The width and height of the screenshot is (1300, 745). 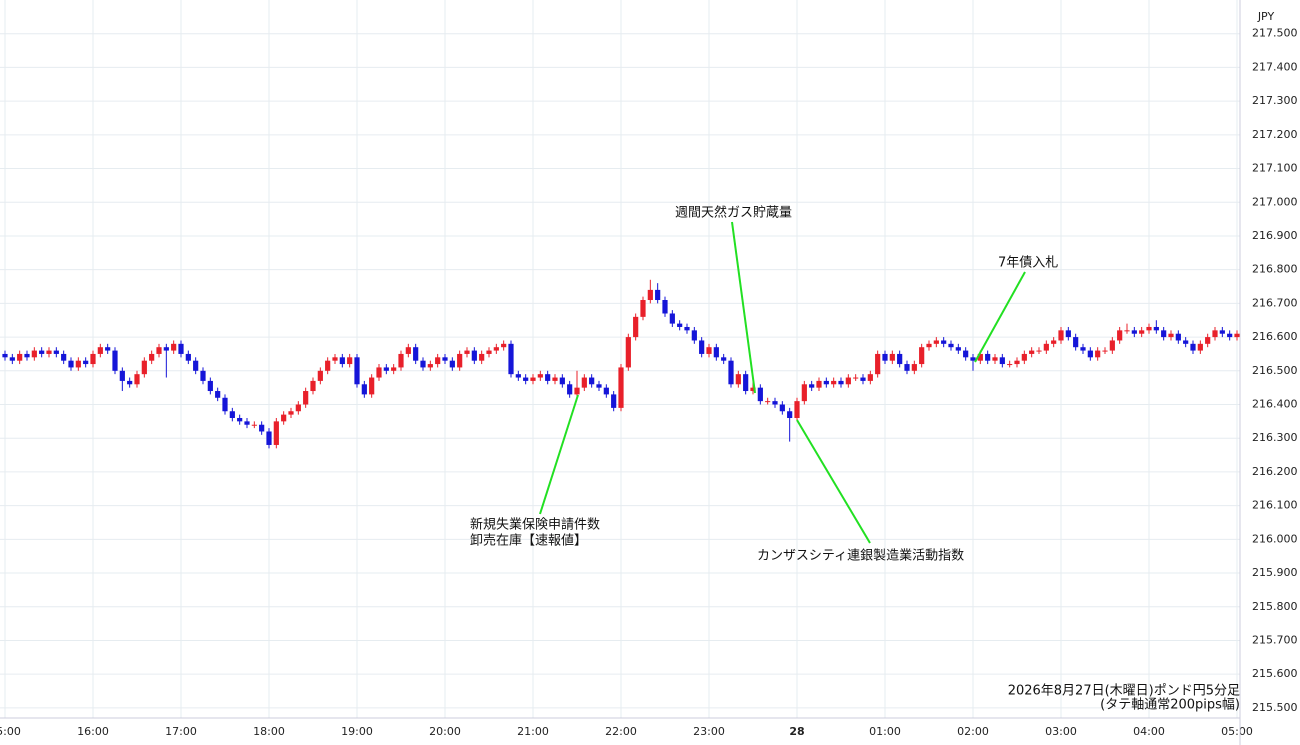 What do you see at coordinates (1275, 471) in the screenshot?
I see `y-tick-label: 216.200` at bounding box center [1275, 471].